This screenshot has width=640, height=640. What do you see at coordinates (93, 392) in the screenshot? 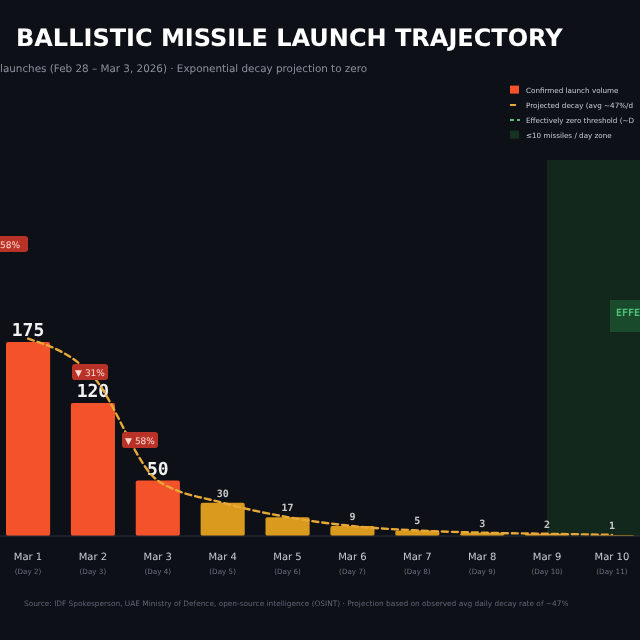
I see `data-label: 120` at bounding box center [93, 392].